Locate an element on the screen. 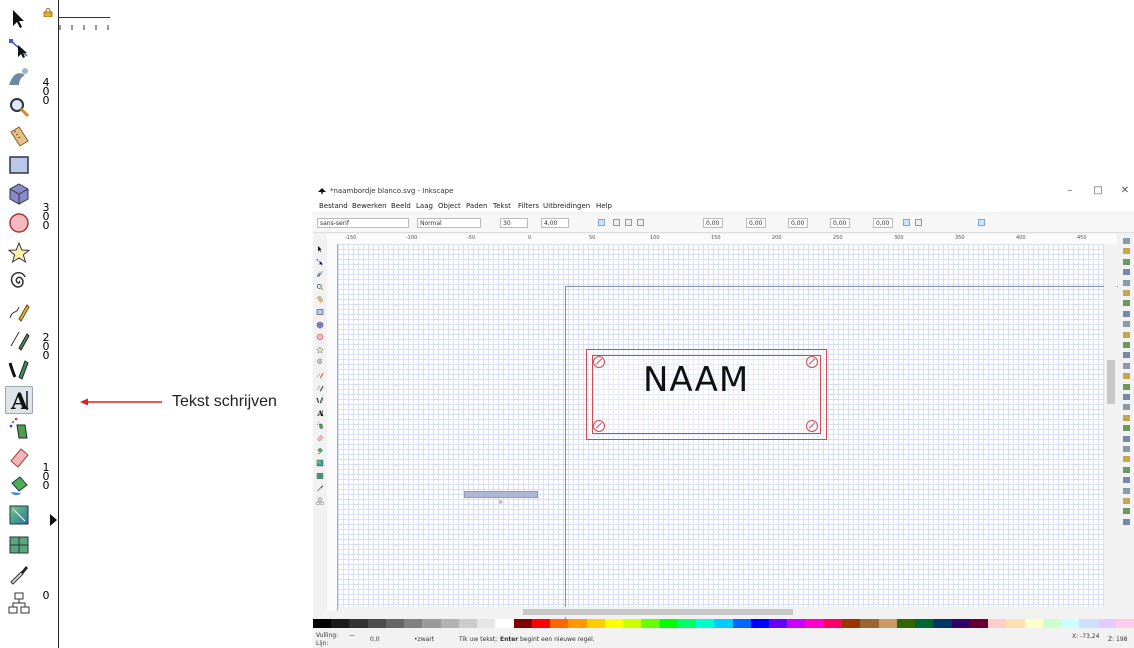 The image size is (1134, 648). paint-bucket-tool-icon is located at coordinates (19, 486).